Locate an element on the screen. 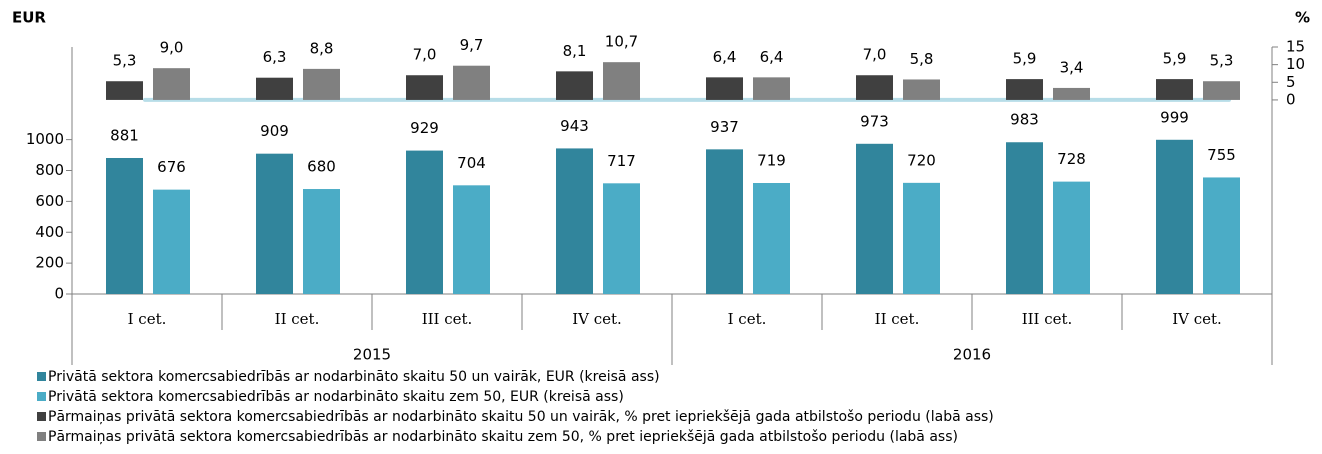  y-tick-label: 800 is located at coordinates (49, 170).